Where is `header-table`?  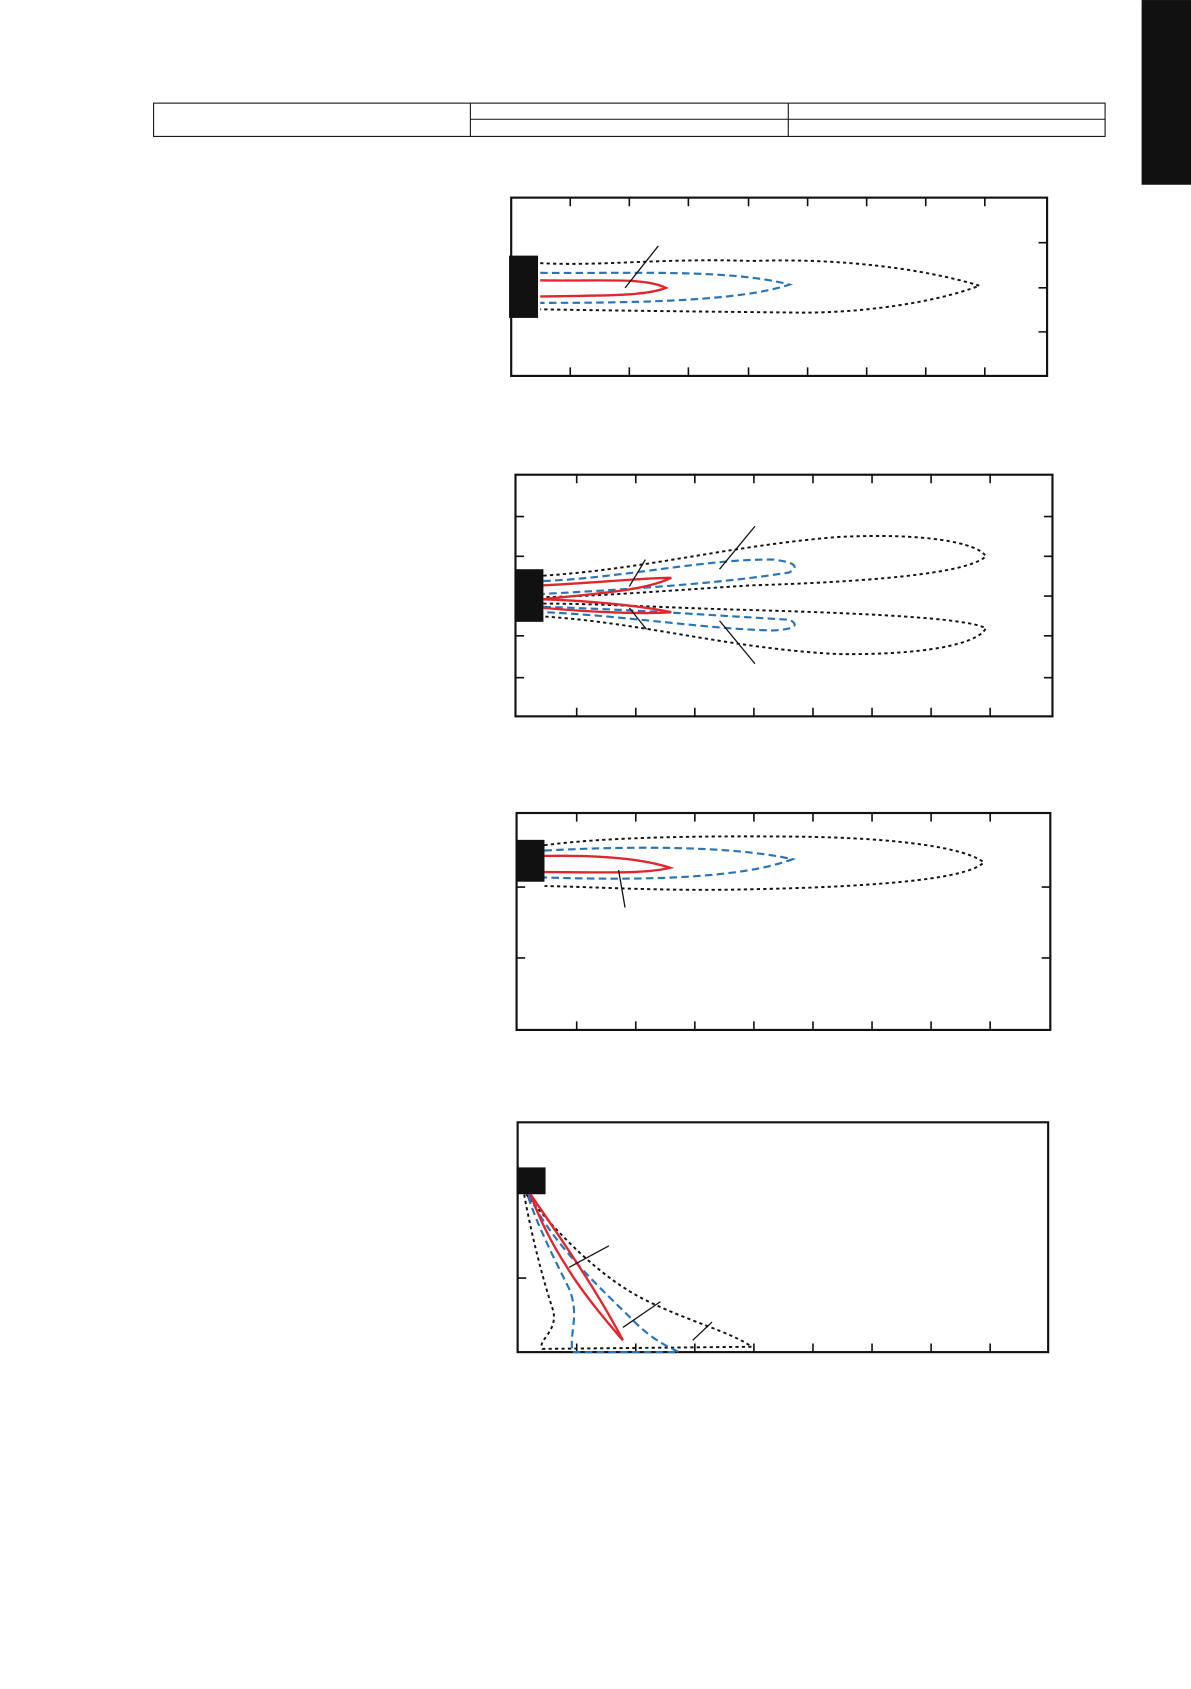
header-table is located at coordinates (629, 119).